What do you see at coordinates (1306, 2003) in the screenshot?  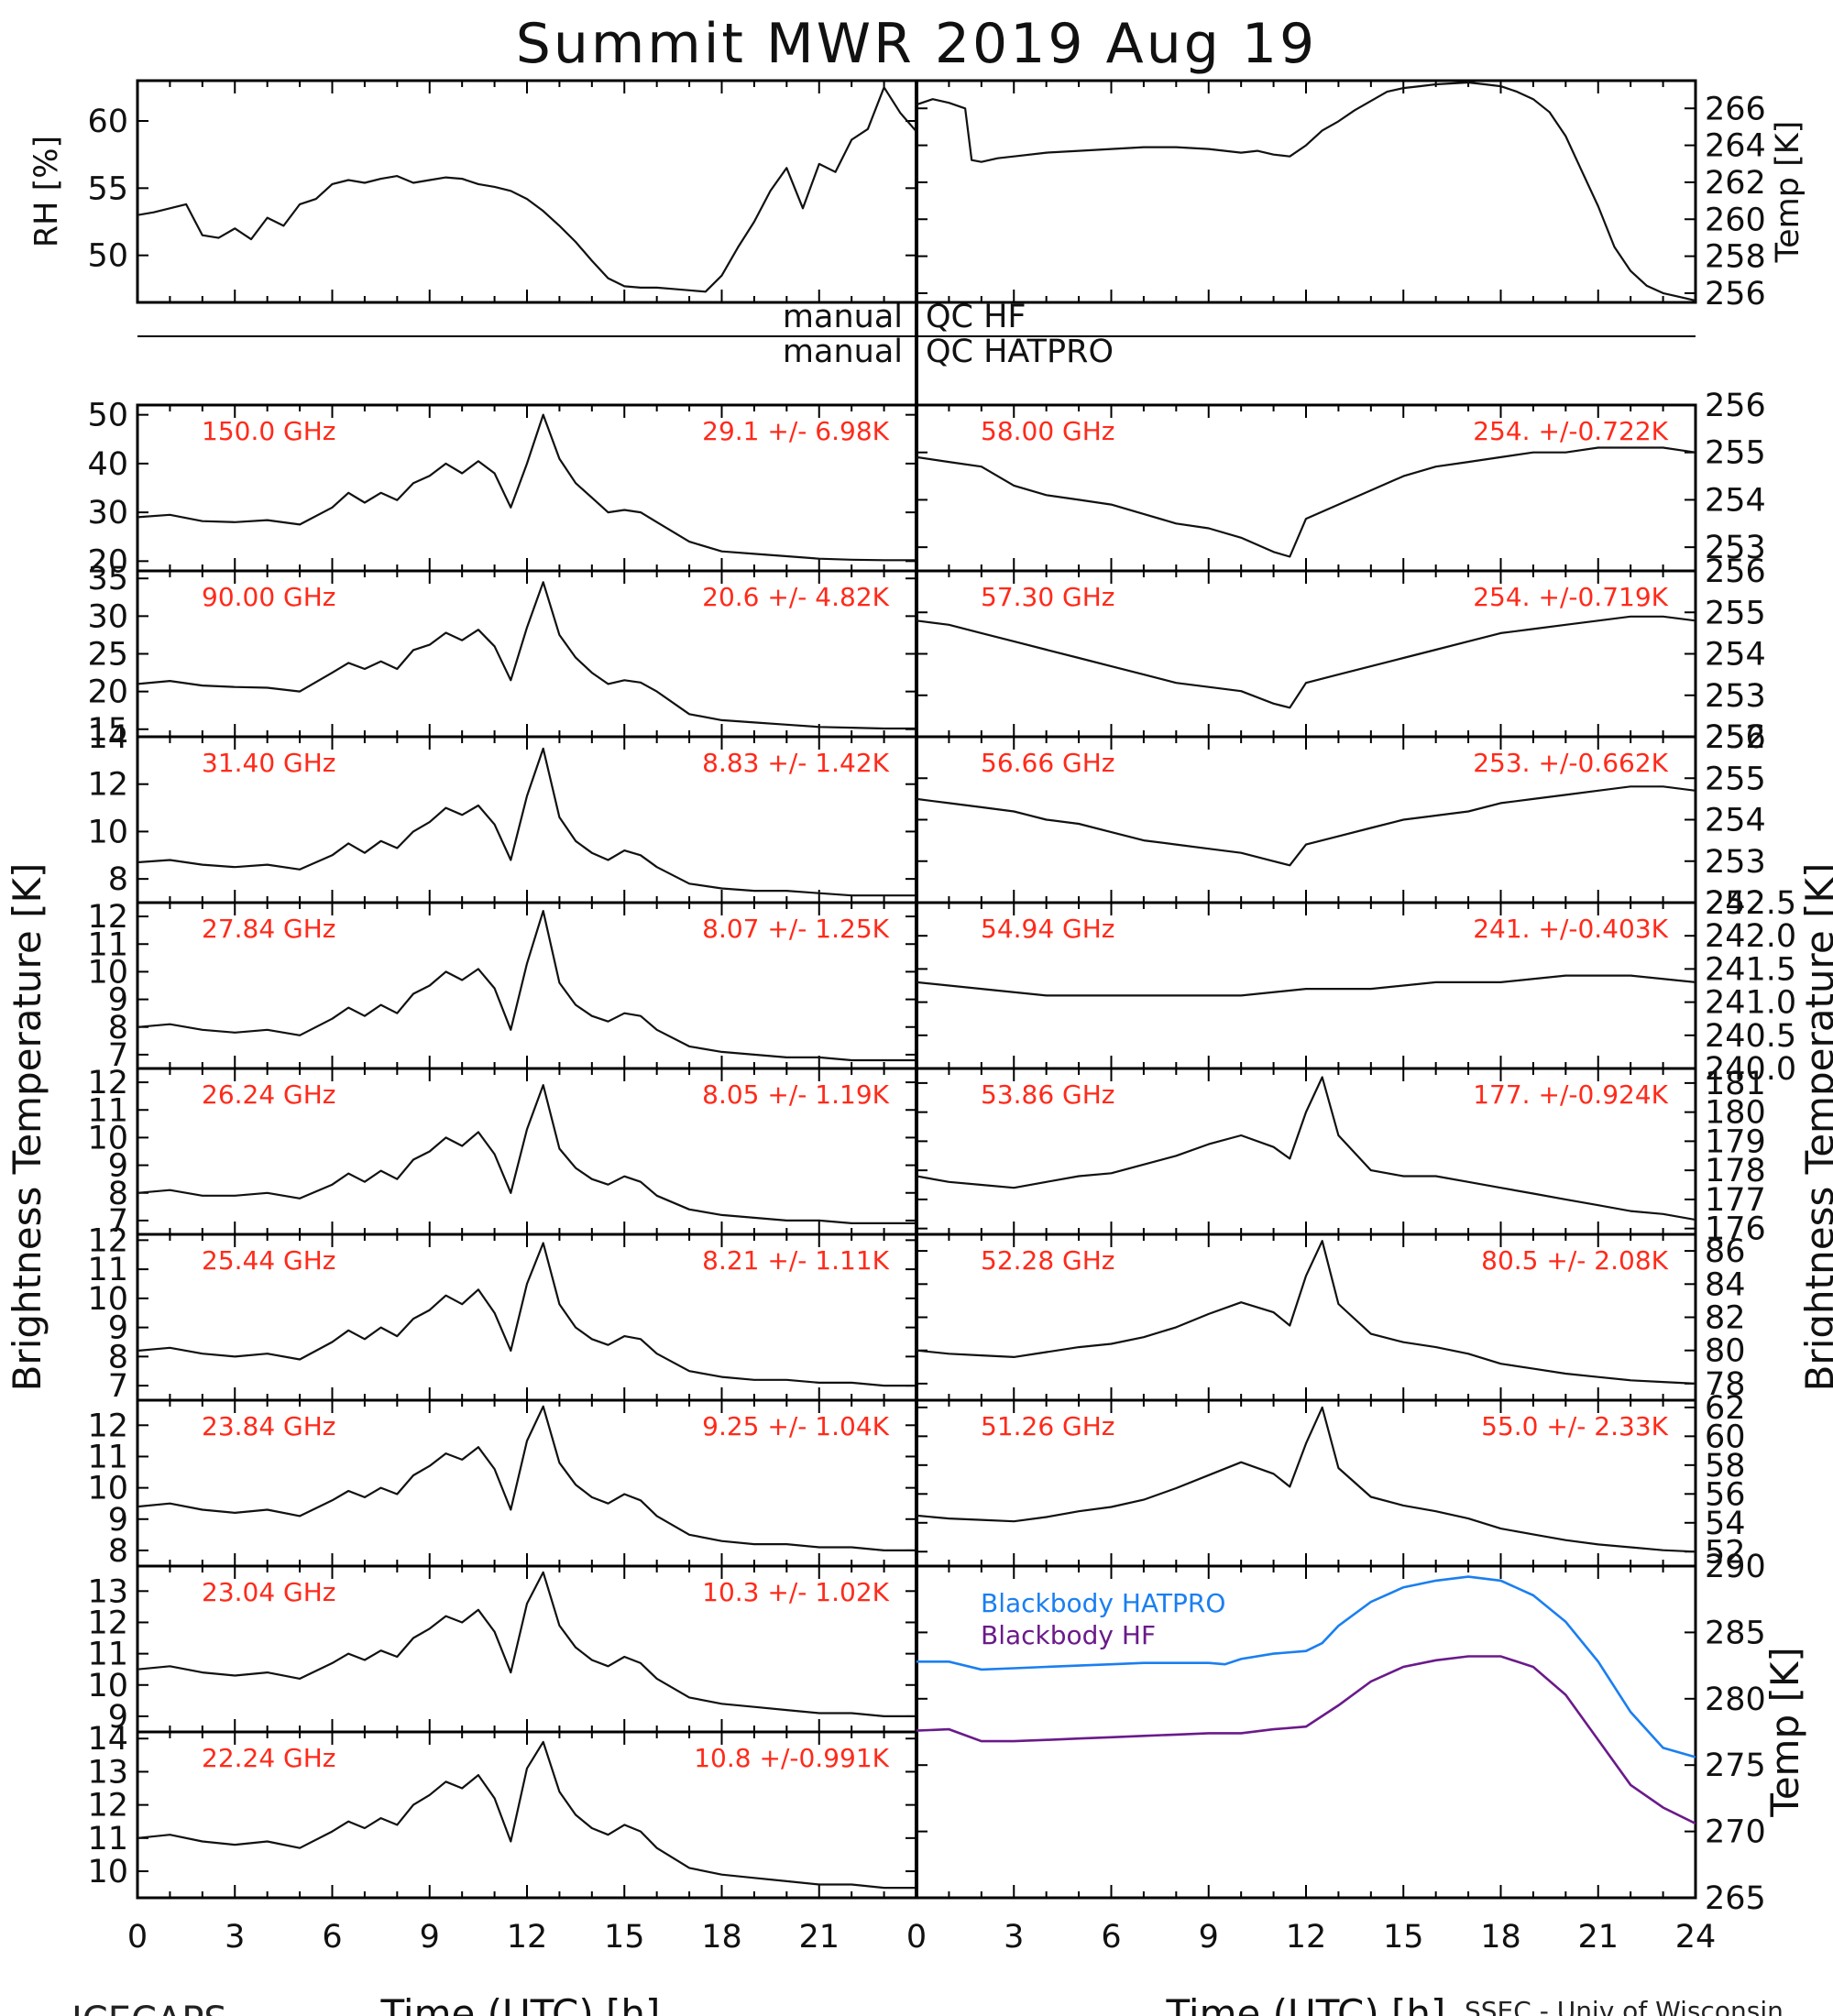 I see `x-axis-title-right: Time (UTC) [h]` at bounding box center [1306, 2003].